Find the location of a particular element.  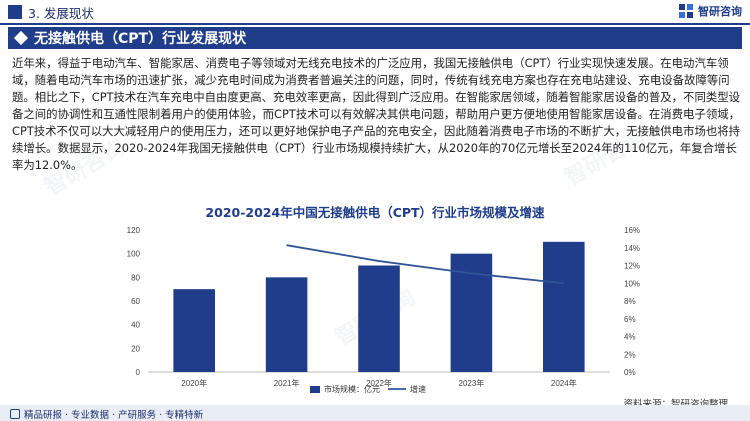

source-note: 资料来源：智研咨询整理 is located at coordinates (675, 403).